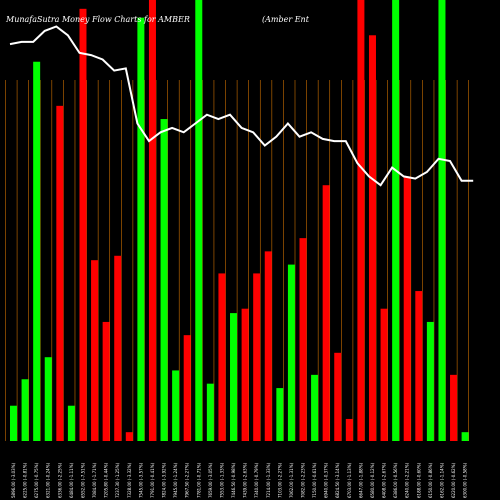 The width and height of the screenshot is (500, 500). What do you see at coordinates (314, 480) in the screenshot?
I see `x-tick-label: 7150.00 (-0.61%)` at bounding box center [314, 480].